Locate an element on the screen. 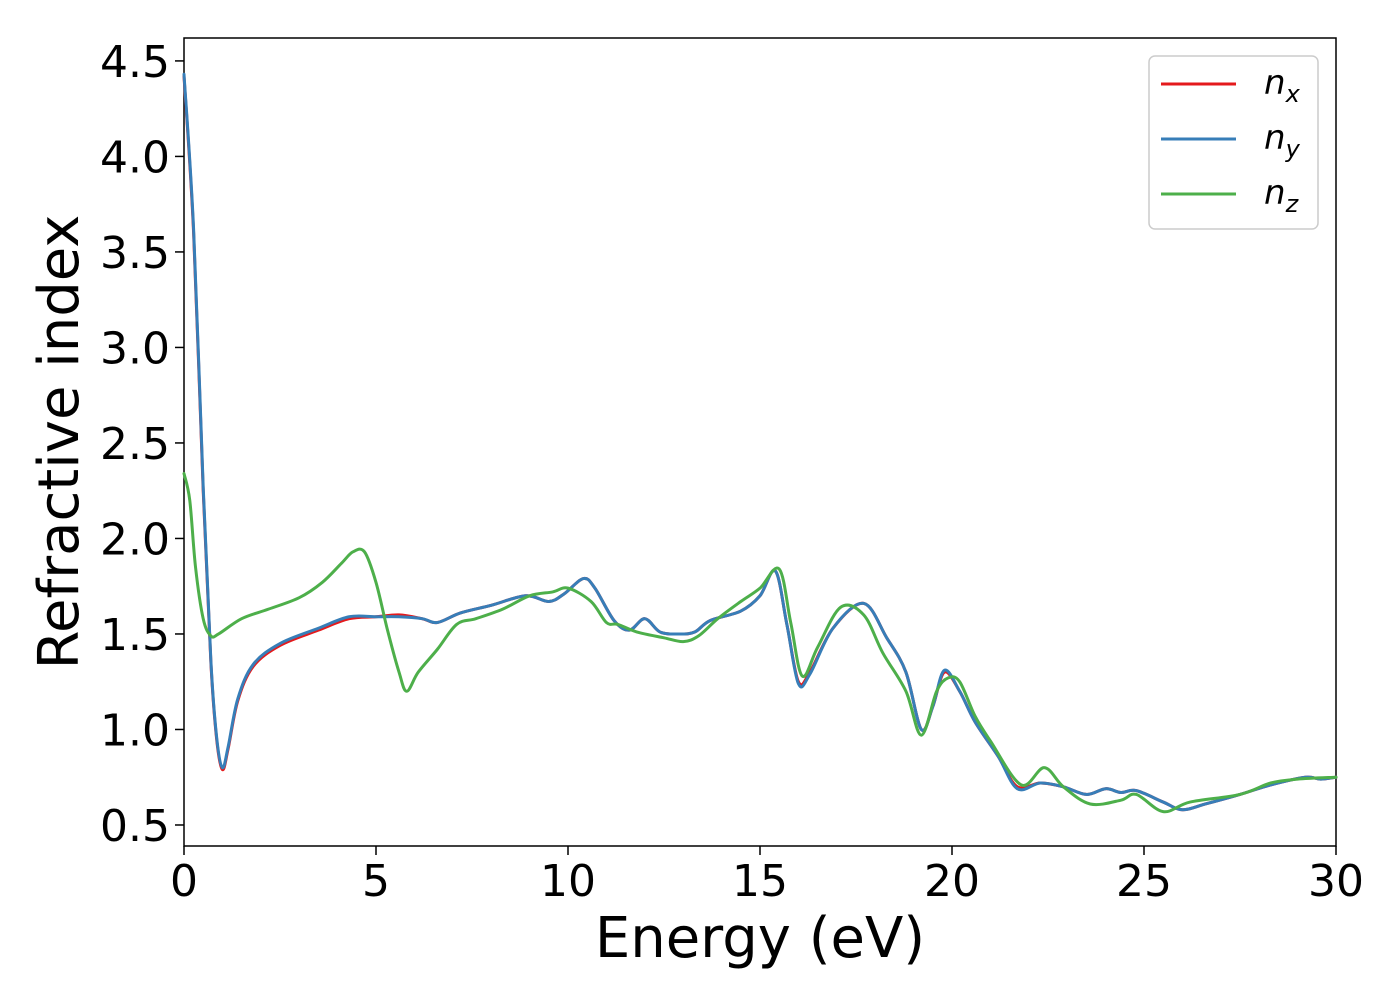  legend: nx ny nz is located at coordinates (1233, 142).